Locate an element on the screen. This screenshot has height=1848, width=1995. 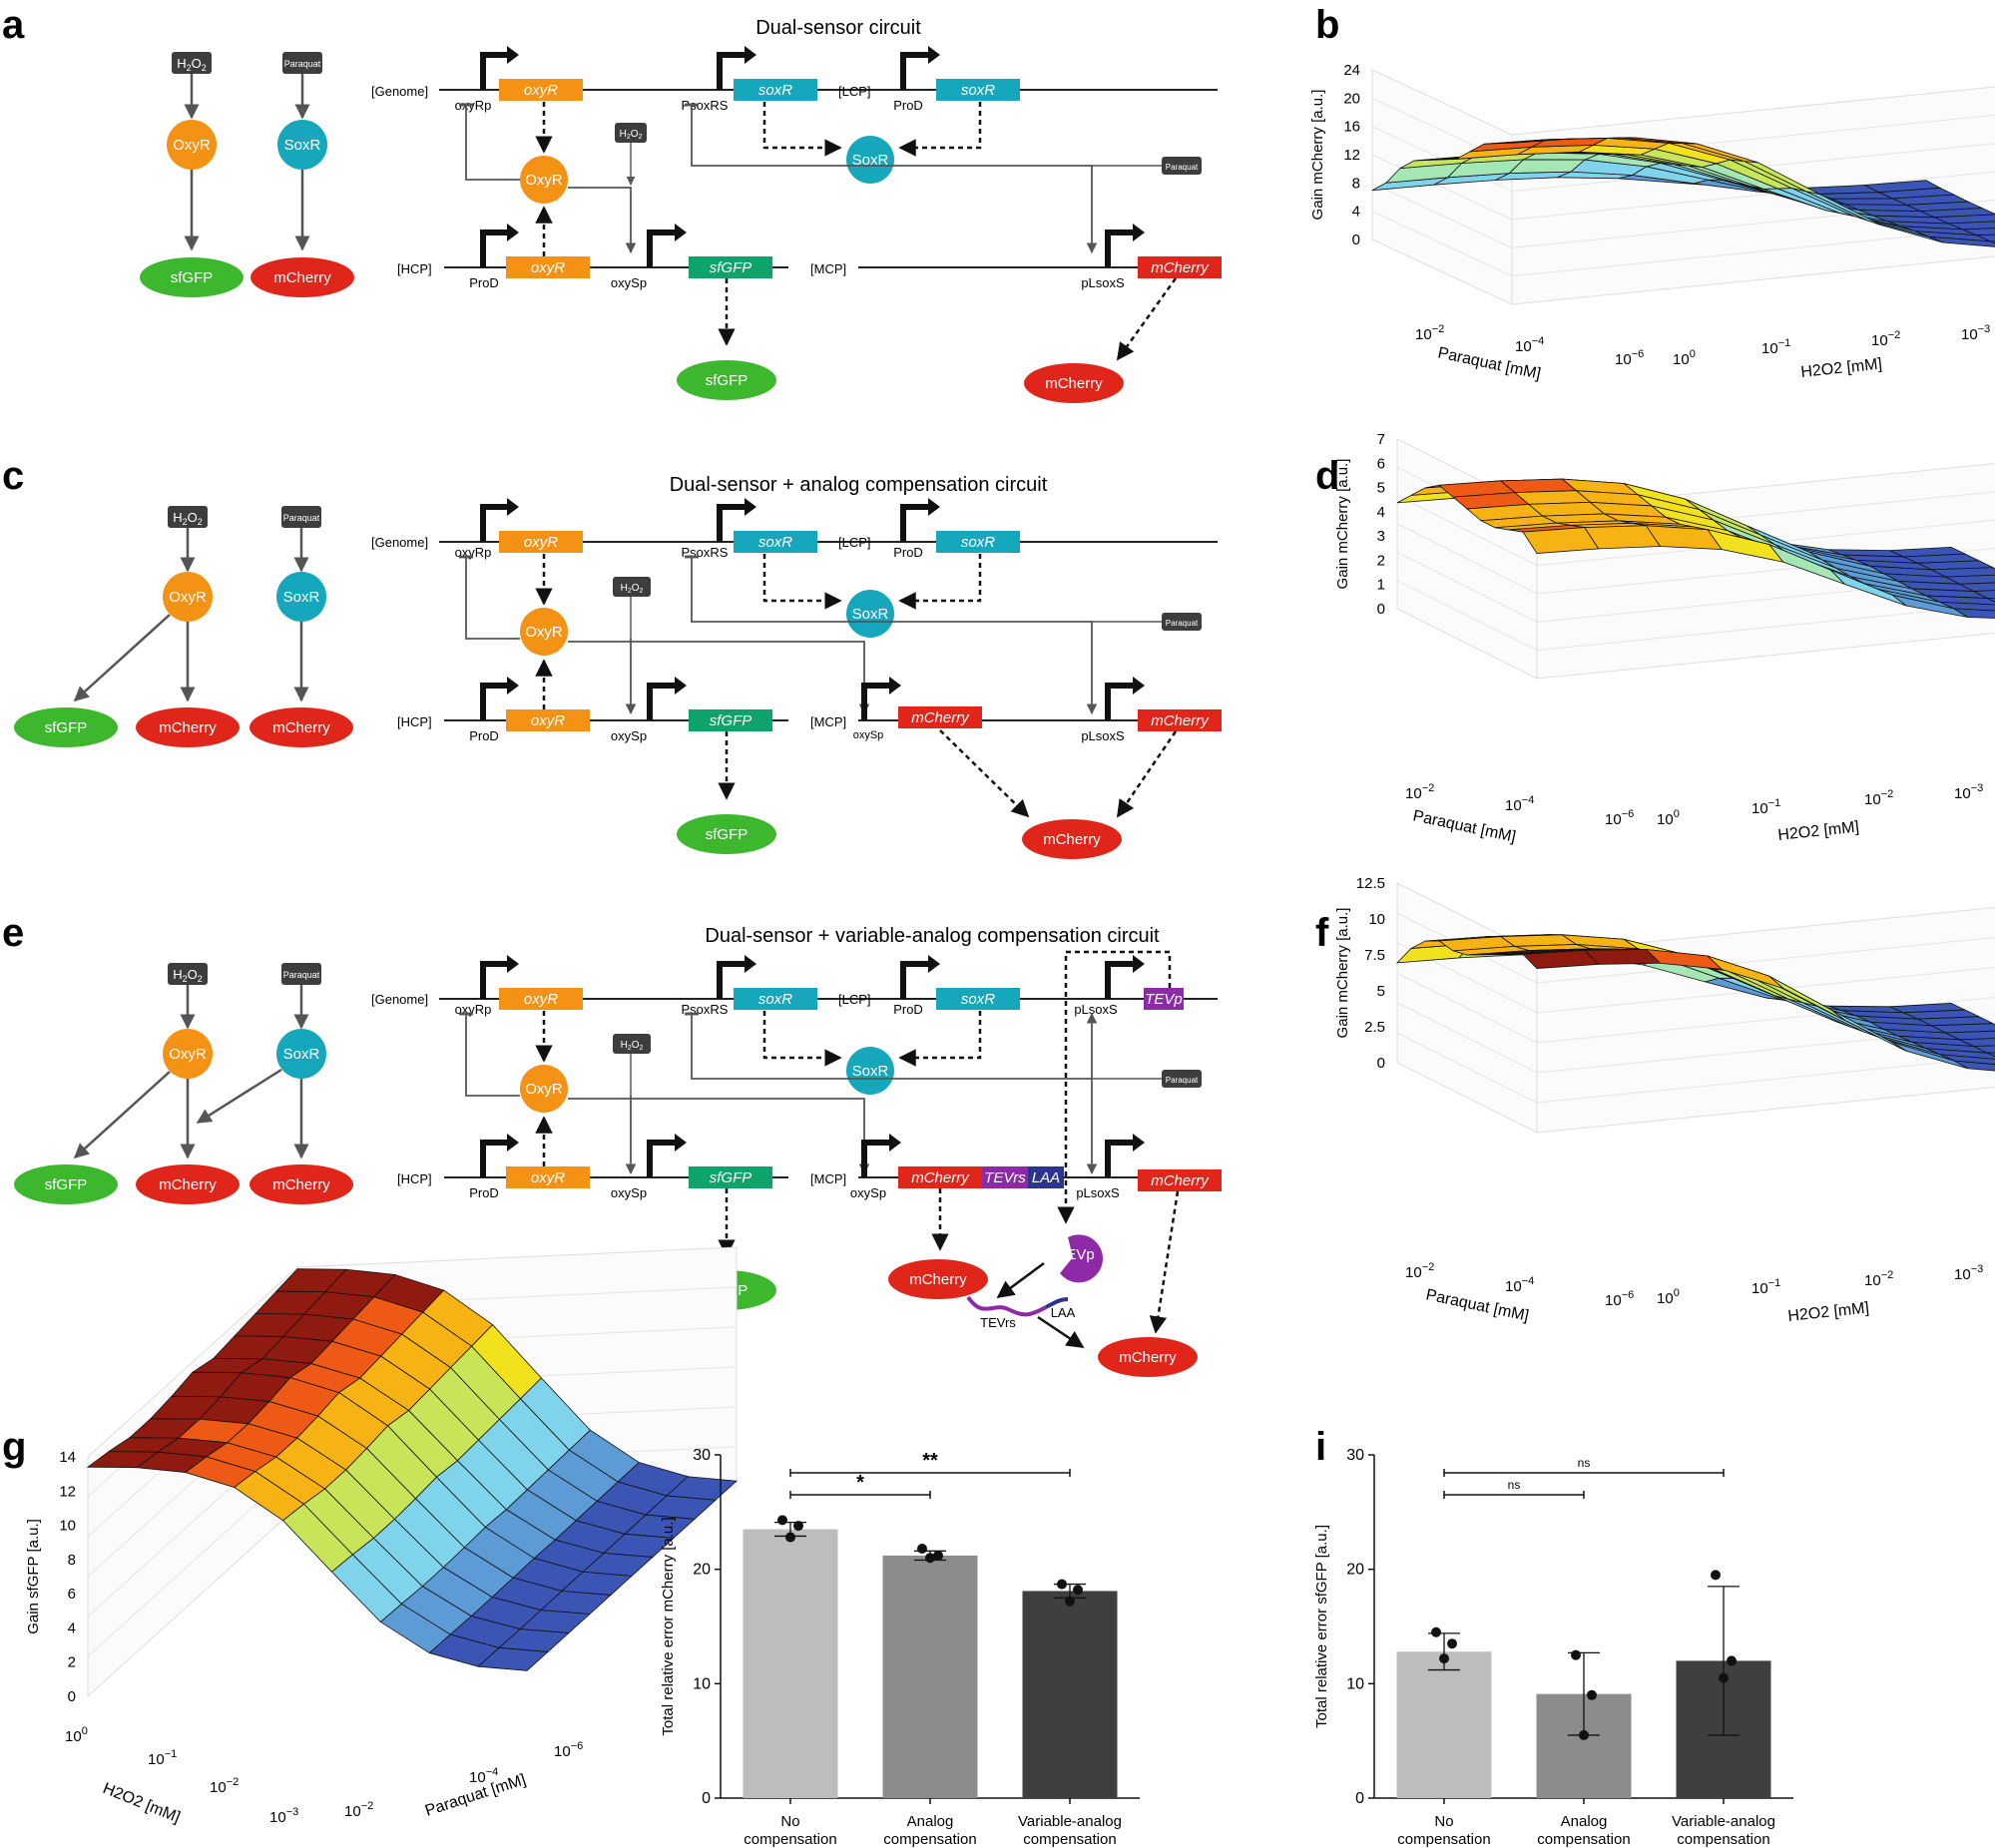
oxyr-protein-c is located at coordinates (544, 632).